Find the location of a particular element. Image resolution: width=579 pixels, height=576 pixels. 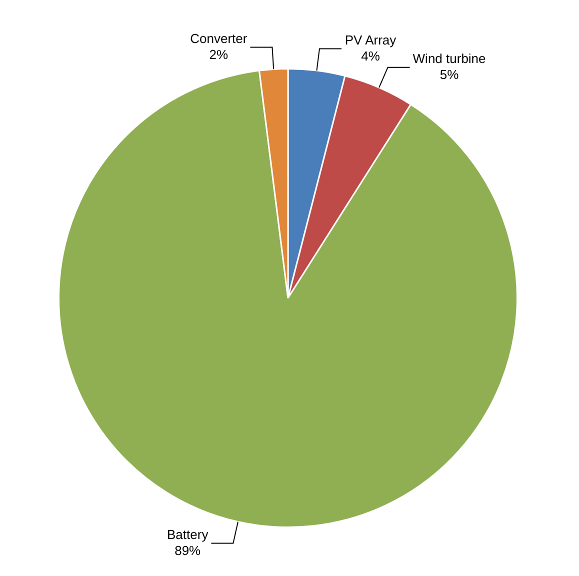

slice-label: Converter is located at coordinates (219, 38).